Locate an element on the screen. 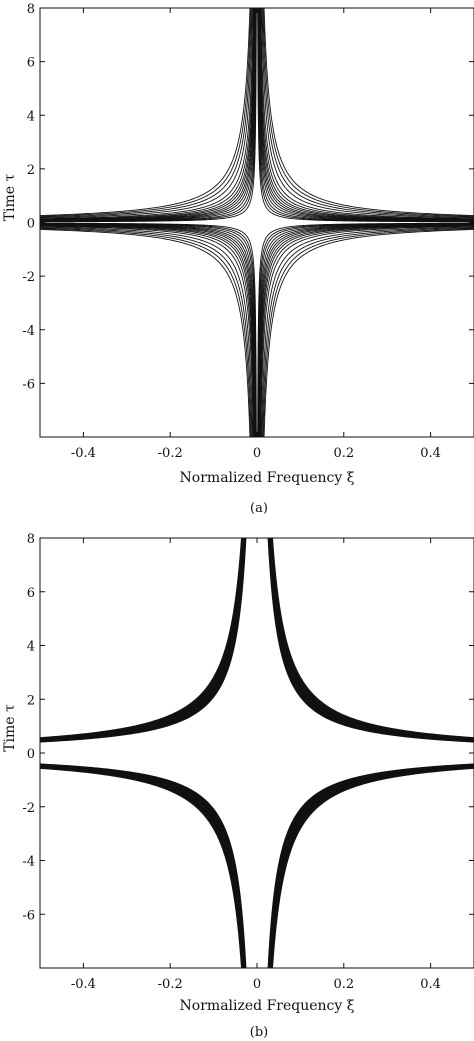 Image resolution: width=474 pixels, height=1041 pixels. panel-b-y-axis-label: Time τ is located at coordinates (10, 728).